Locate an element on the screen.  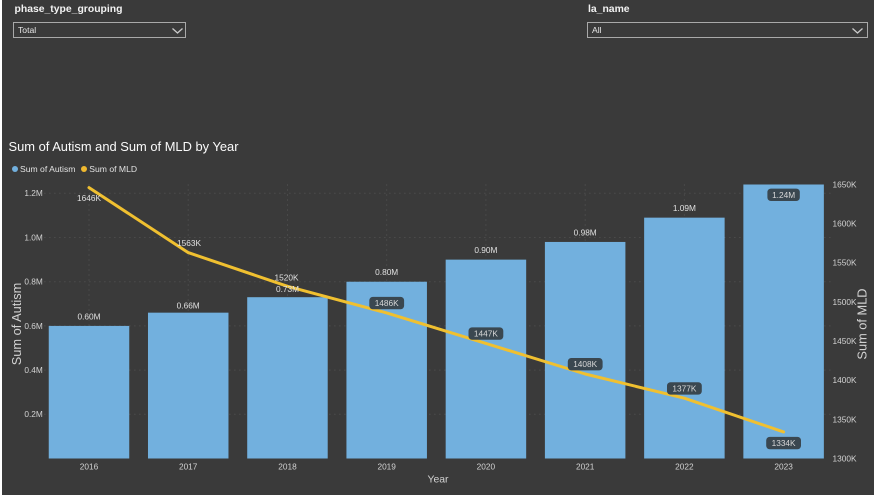
svg-text: 0.73M is located at coordinates (287, 289).